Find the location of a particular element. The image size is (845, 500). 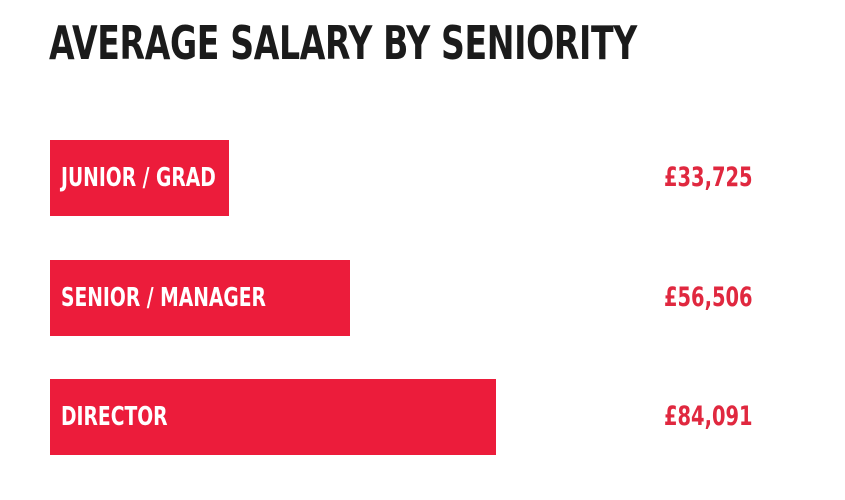

category-label: DIRECTOR is located at coordinates (114, 417).